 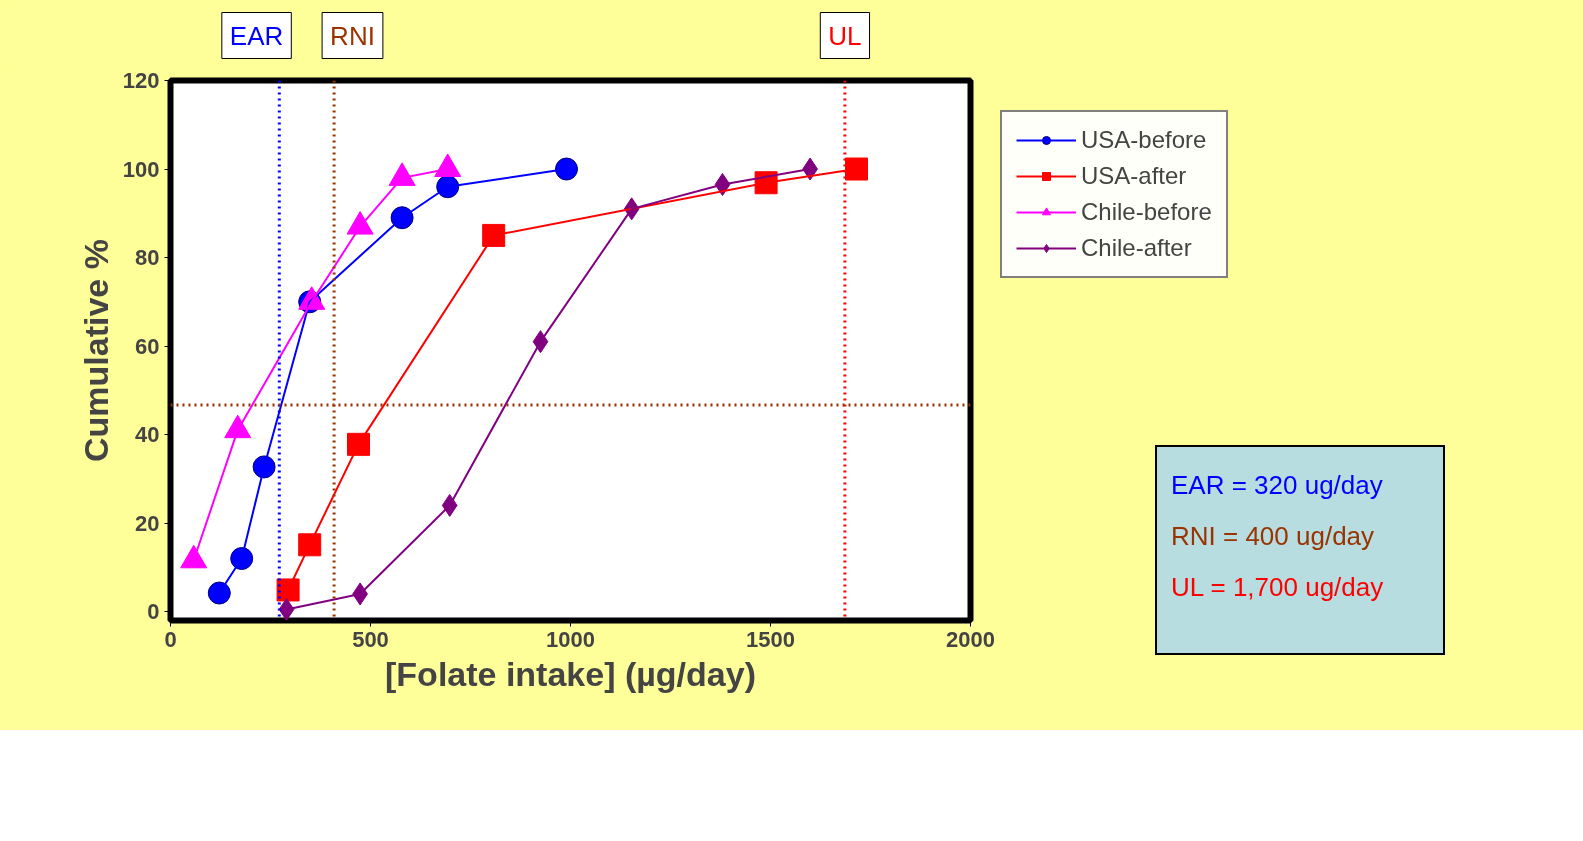 I want to click on legend-label: Chile-before, so click(x=1146, y=212).